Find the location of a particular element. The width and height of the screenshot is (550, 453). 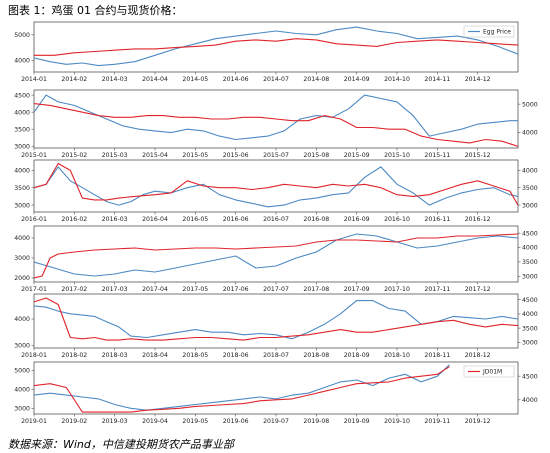

plot-frame is located at coordinates (276, 254).